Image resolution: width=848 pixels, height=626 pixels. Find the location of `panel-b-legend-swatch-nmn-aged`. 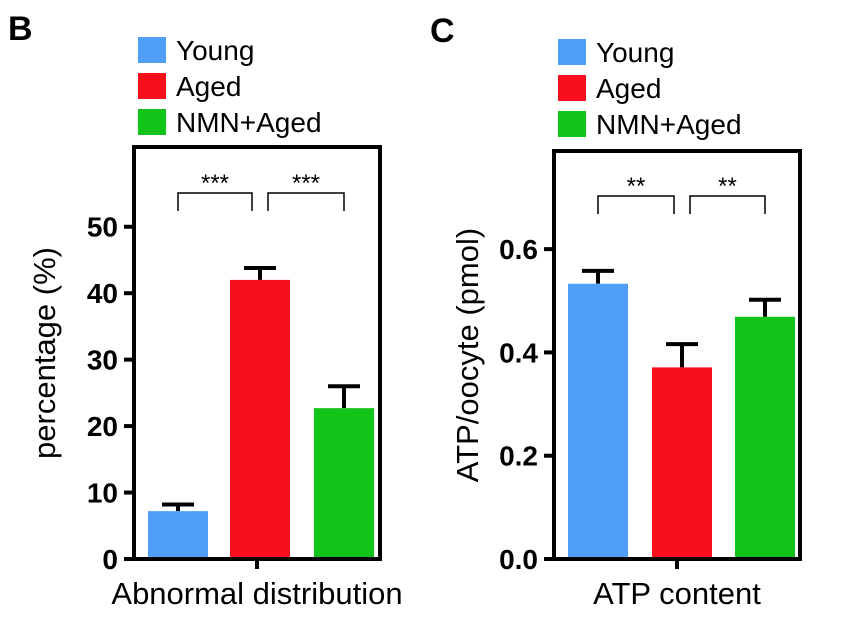

panel-b-legend-swatch-nmn-aged is located at coordinates (152, 122).